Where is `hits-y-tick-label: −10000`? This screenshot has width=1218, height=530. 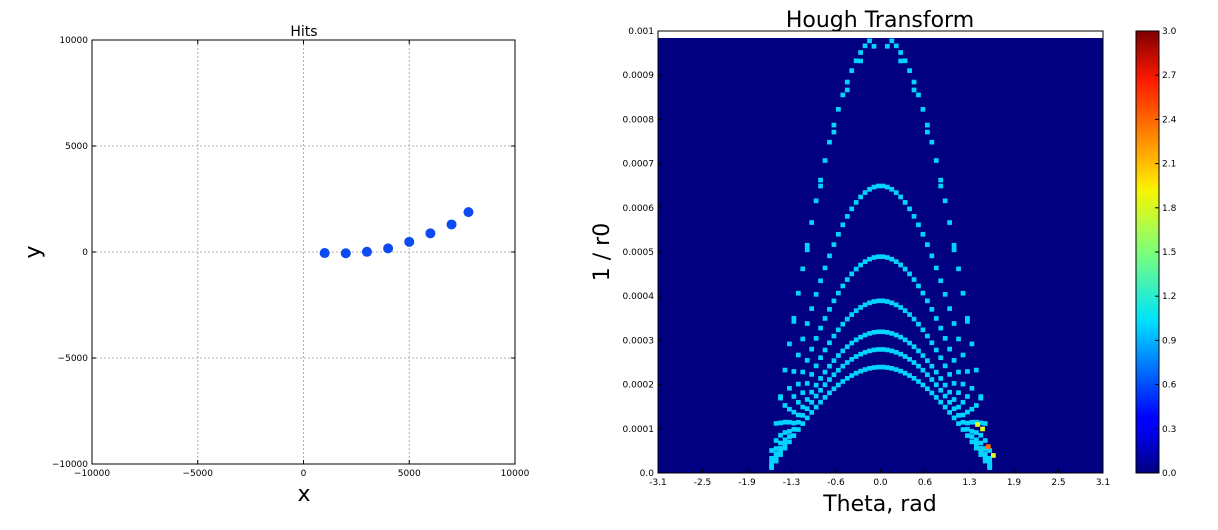 hits-y-tick-label: −10000 is located at coordinates (70, 465).